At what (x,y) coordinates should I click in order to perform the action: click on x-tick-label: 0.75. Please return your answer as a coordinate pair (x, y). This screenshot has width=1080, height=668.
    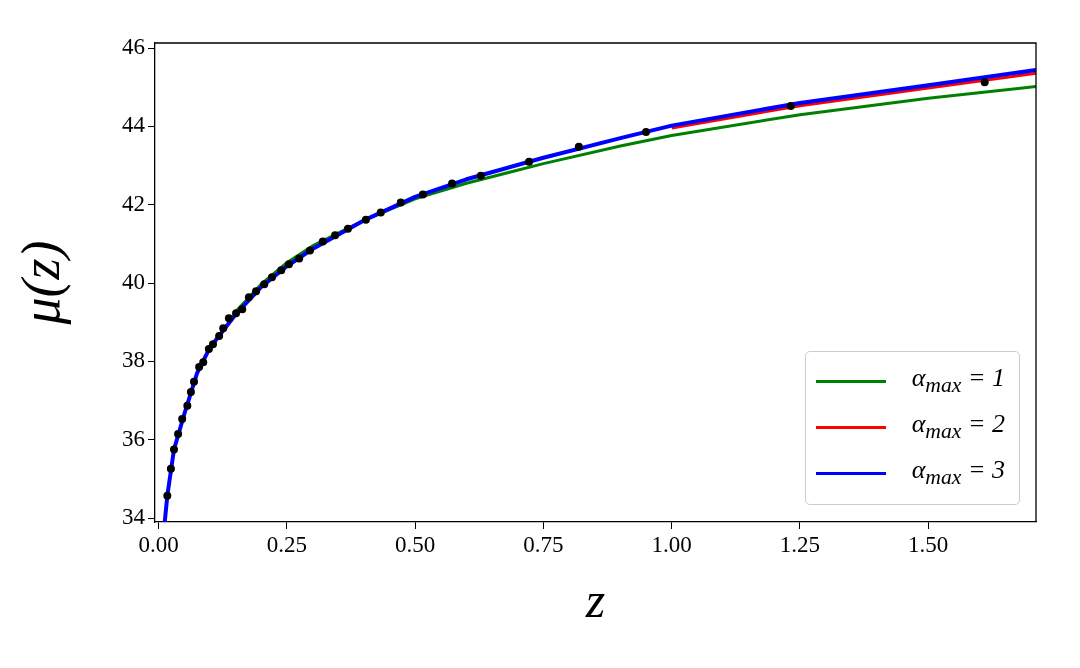
    Looking at the image, I should click on (543, 544).